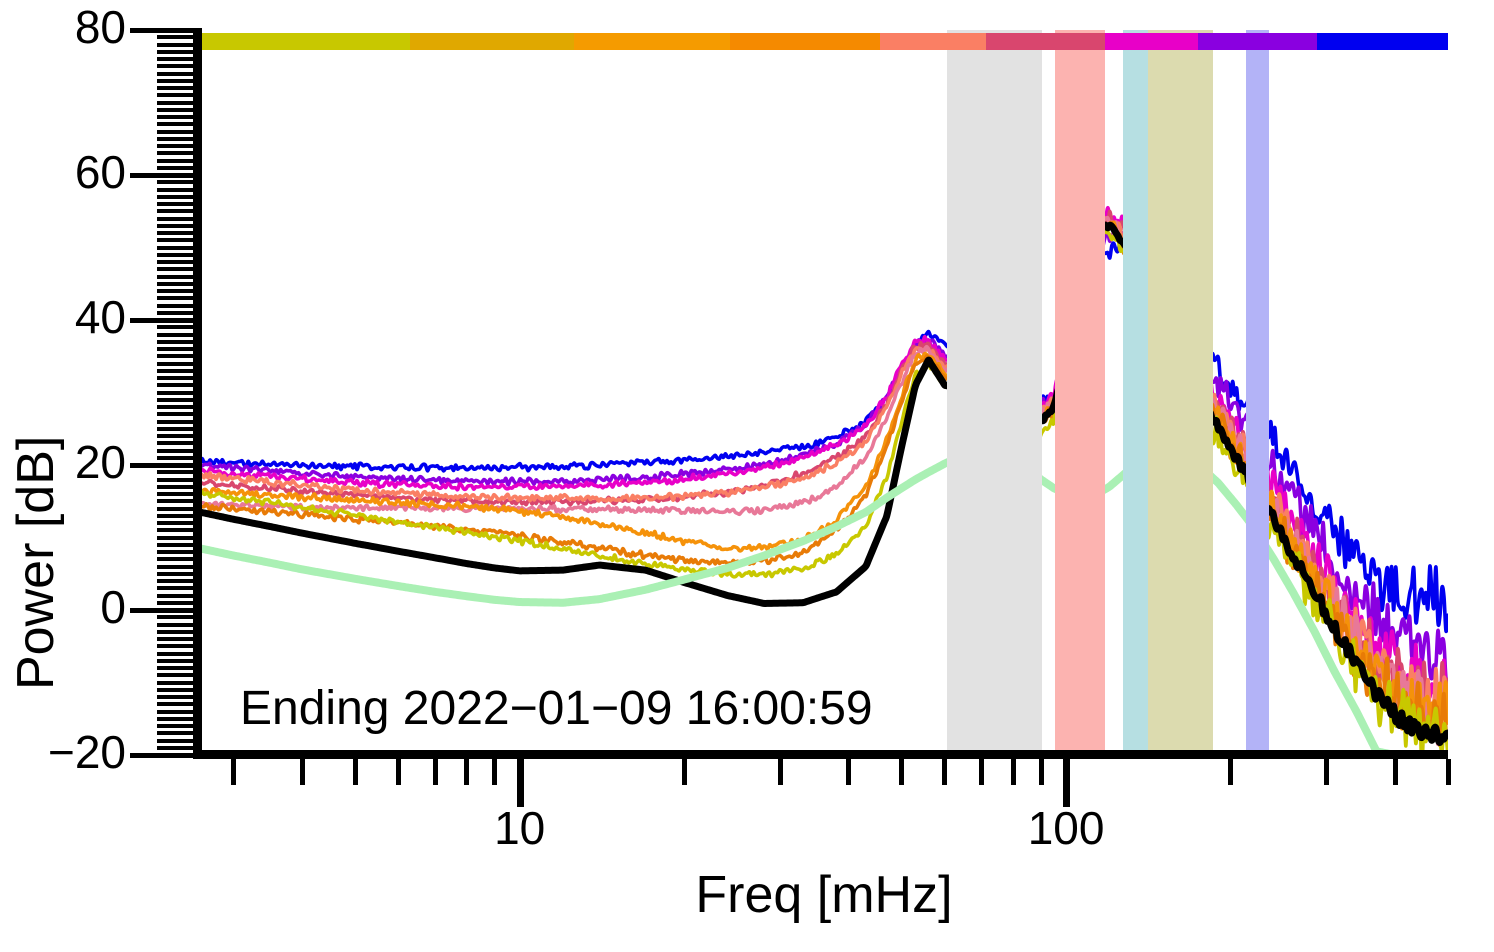  Describe the element at coordinates (100, 27) in the screenshot. I see `y-tick-label-80: 80` at that location.